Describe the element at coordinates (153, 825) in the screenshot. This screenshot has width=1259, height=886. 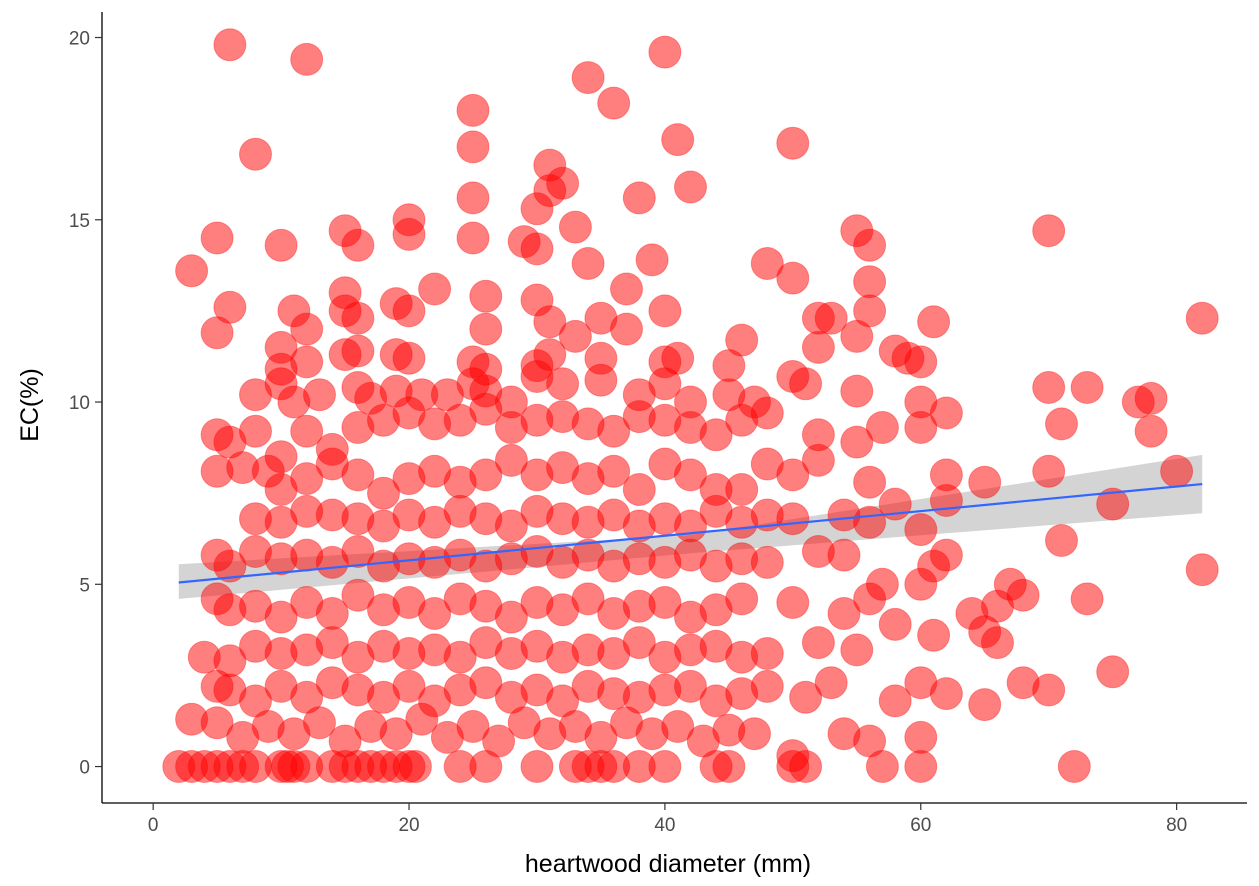
I see `x-tick-label: 0` at that location.